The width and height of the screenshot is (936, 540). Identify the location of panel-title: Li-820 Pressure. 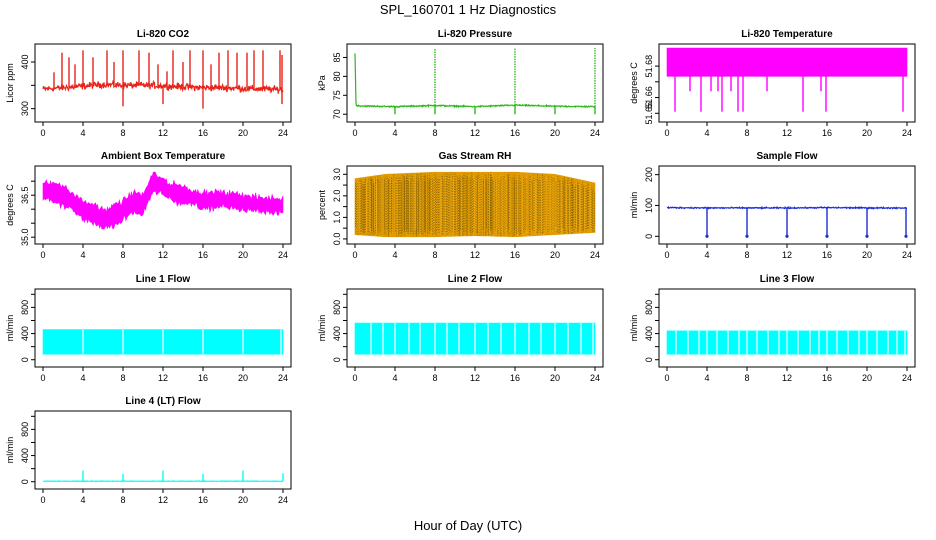
(475, 34).